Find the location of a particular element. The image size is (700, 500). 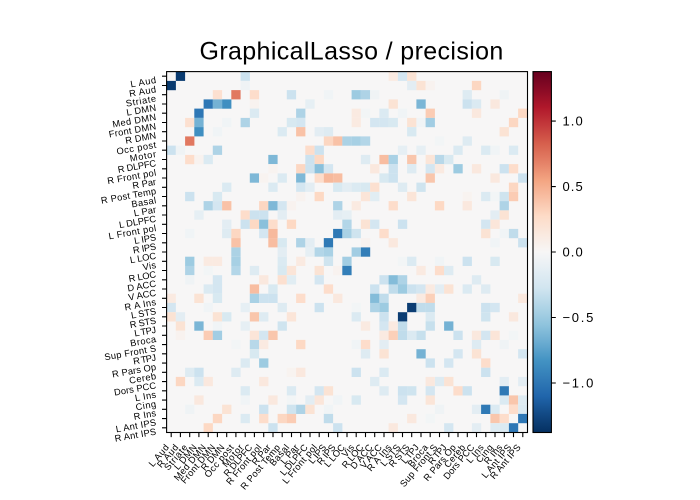

svg-text: L TPJ is located at coordinates (145, 332).